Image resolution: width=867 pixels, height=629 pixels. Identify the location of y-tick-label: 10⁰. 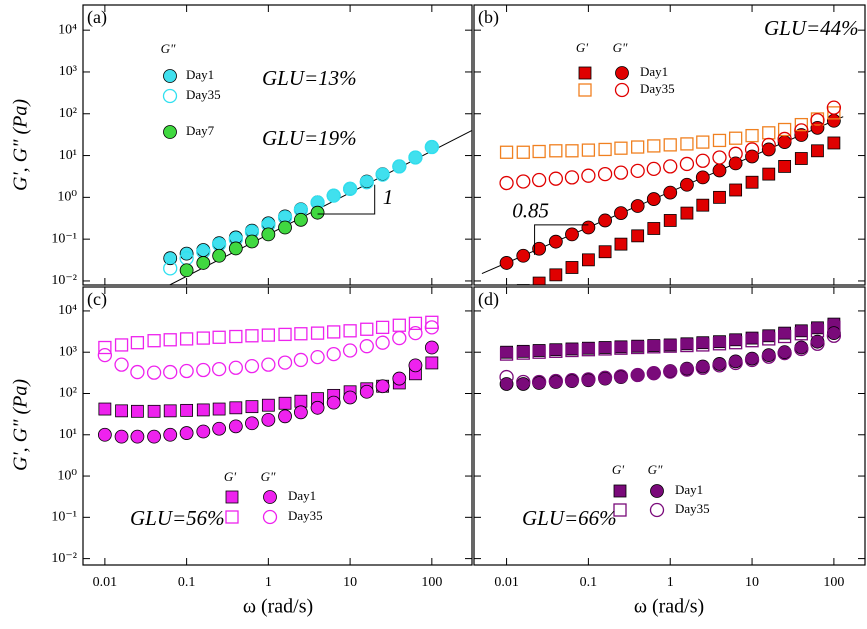
(67, 475).